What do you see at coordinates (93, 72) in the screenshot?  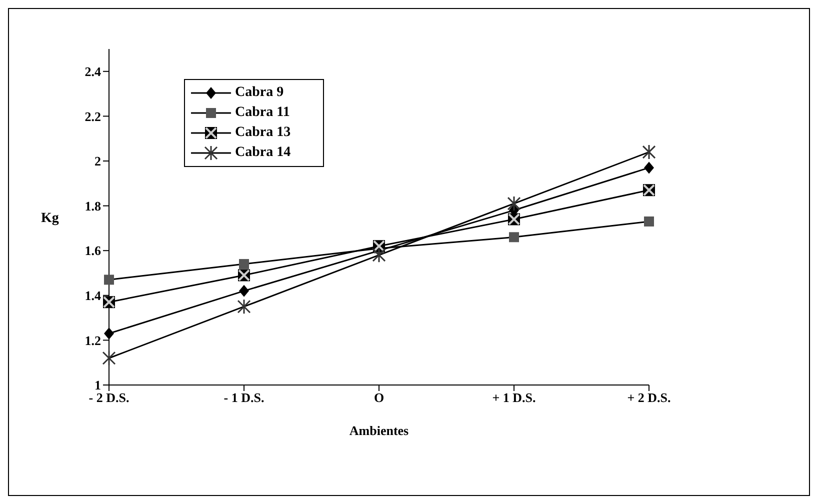 I see `y-tick-label: 2.4` at bounding box center [93, 72].